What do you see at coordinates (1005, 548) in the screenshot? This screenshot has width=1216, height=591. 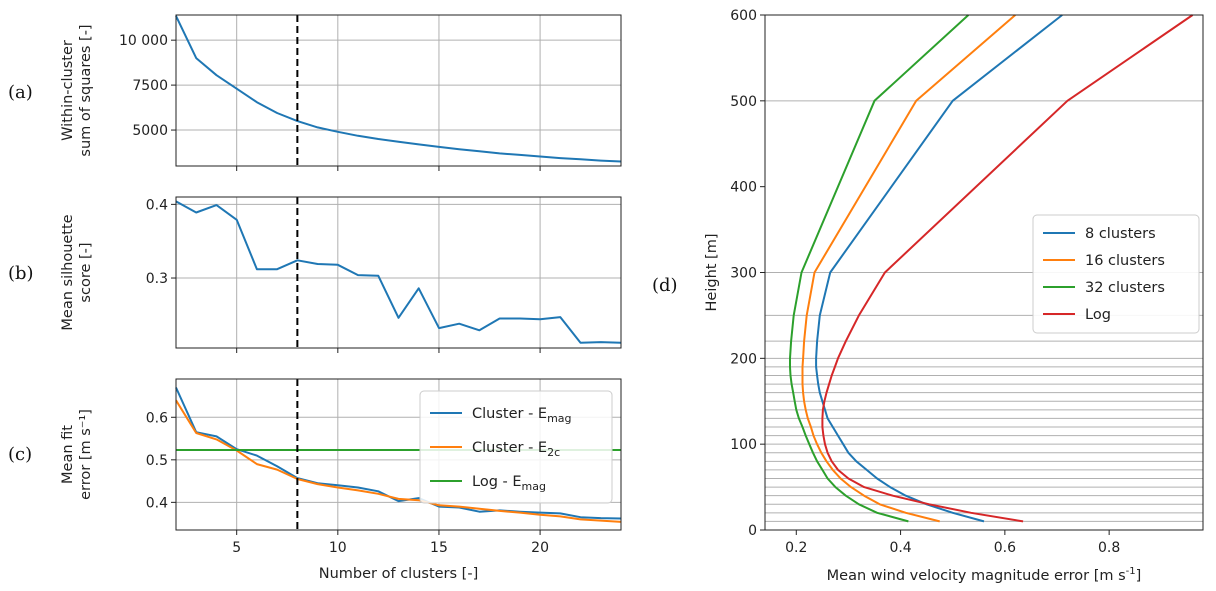 I see `x-tick-label: 0.6` at bounding box center [1005, 548].